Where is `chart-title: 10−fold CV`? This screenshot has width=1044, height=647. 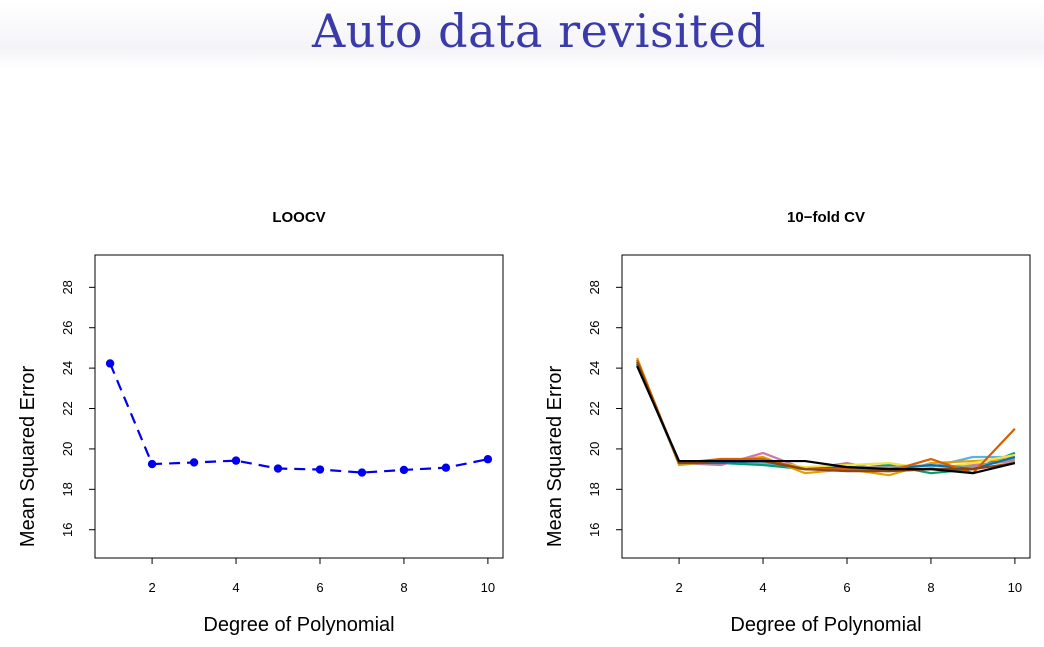
chart-title: 10−fold CV is located at coordinates (826, 217).